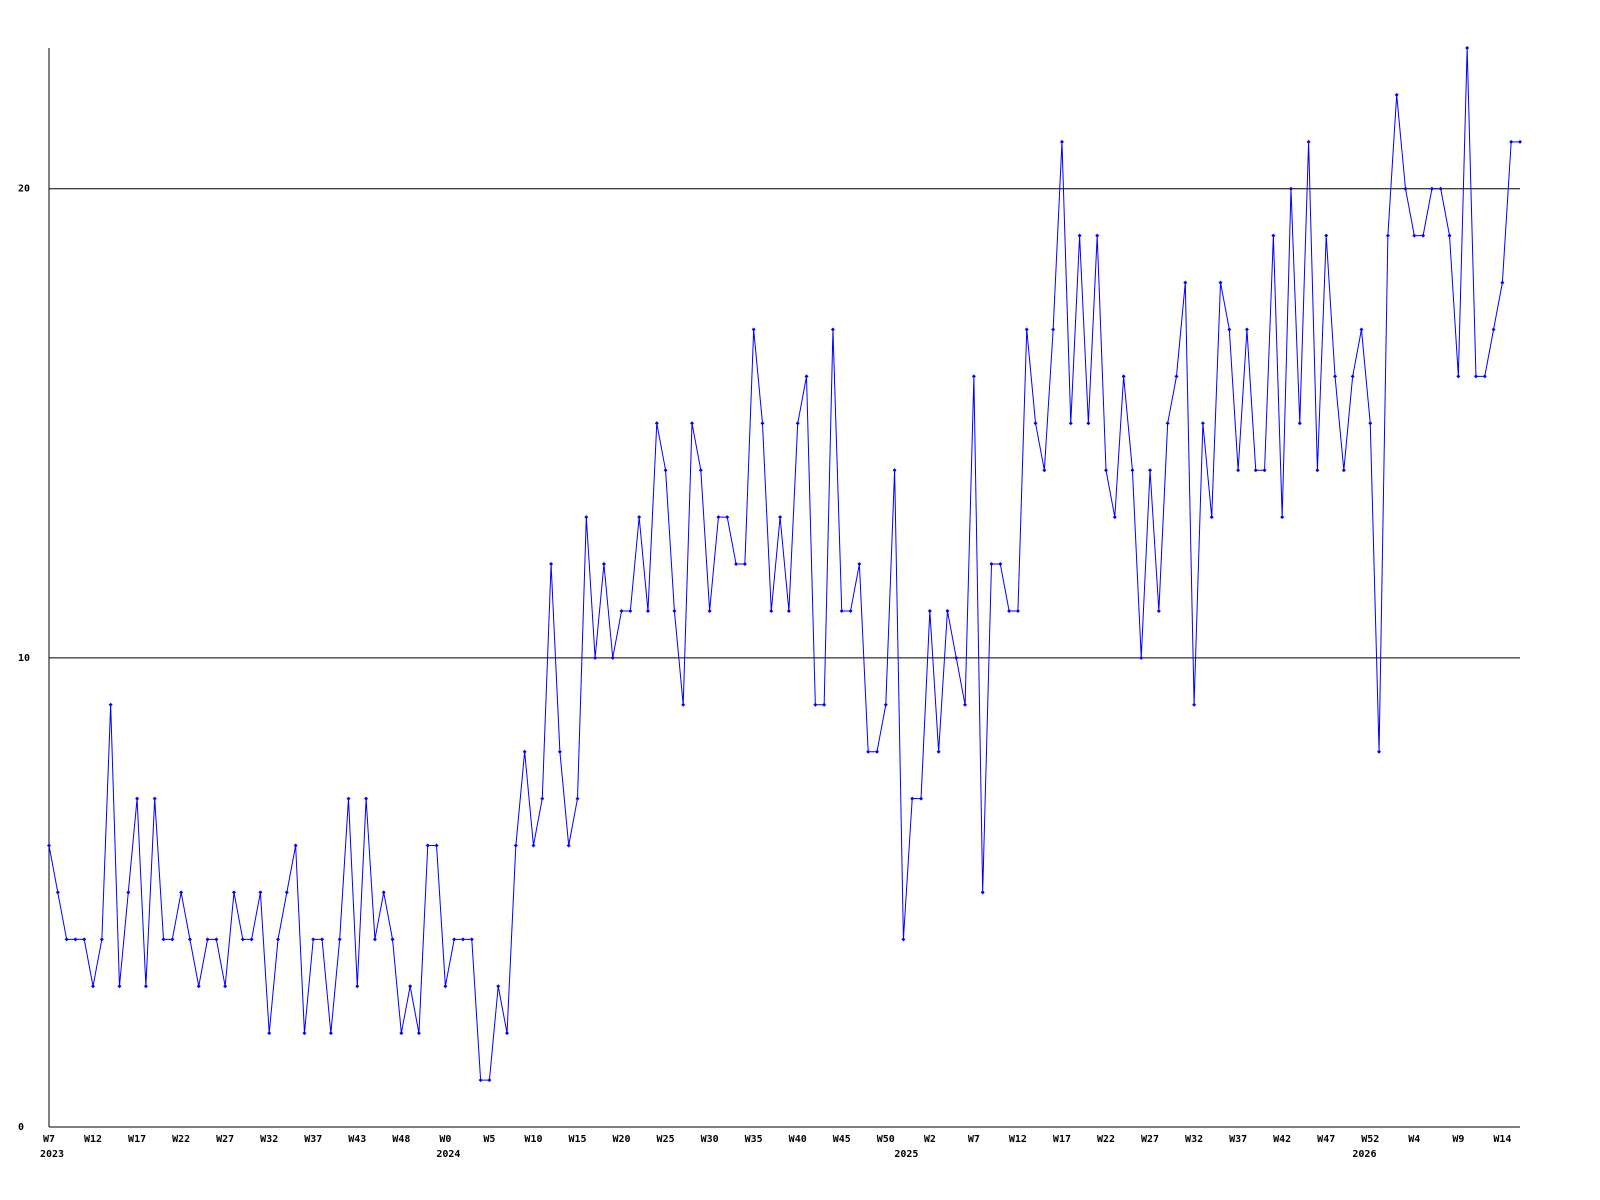 The height and width of the screenshot is (1200, 1600). What do you see at coordinates (1194, 1139) in the screenshot?
I see `x-tick-label: W32` at bounding box center [1194, 1139].